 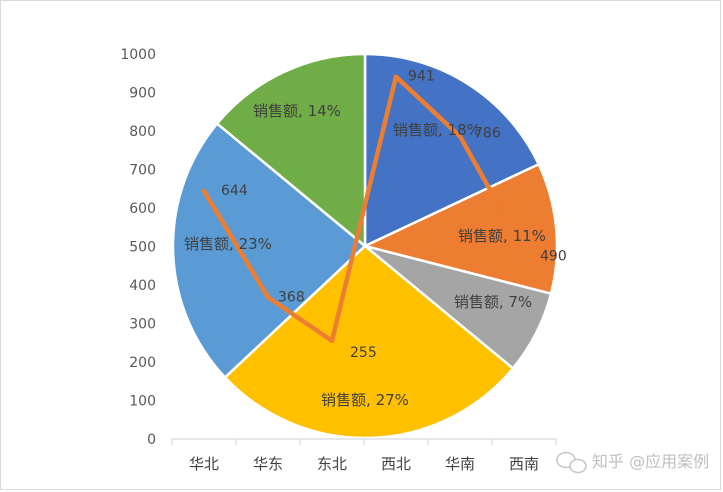 I want to click on line-data-label: 786, so click(x=487, y=133).